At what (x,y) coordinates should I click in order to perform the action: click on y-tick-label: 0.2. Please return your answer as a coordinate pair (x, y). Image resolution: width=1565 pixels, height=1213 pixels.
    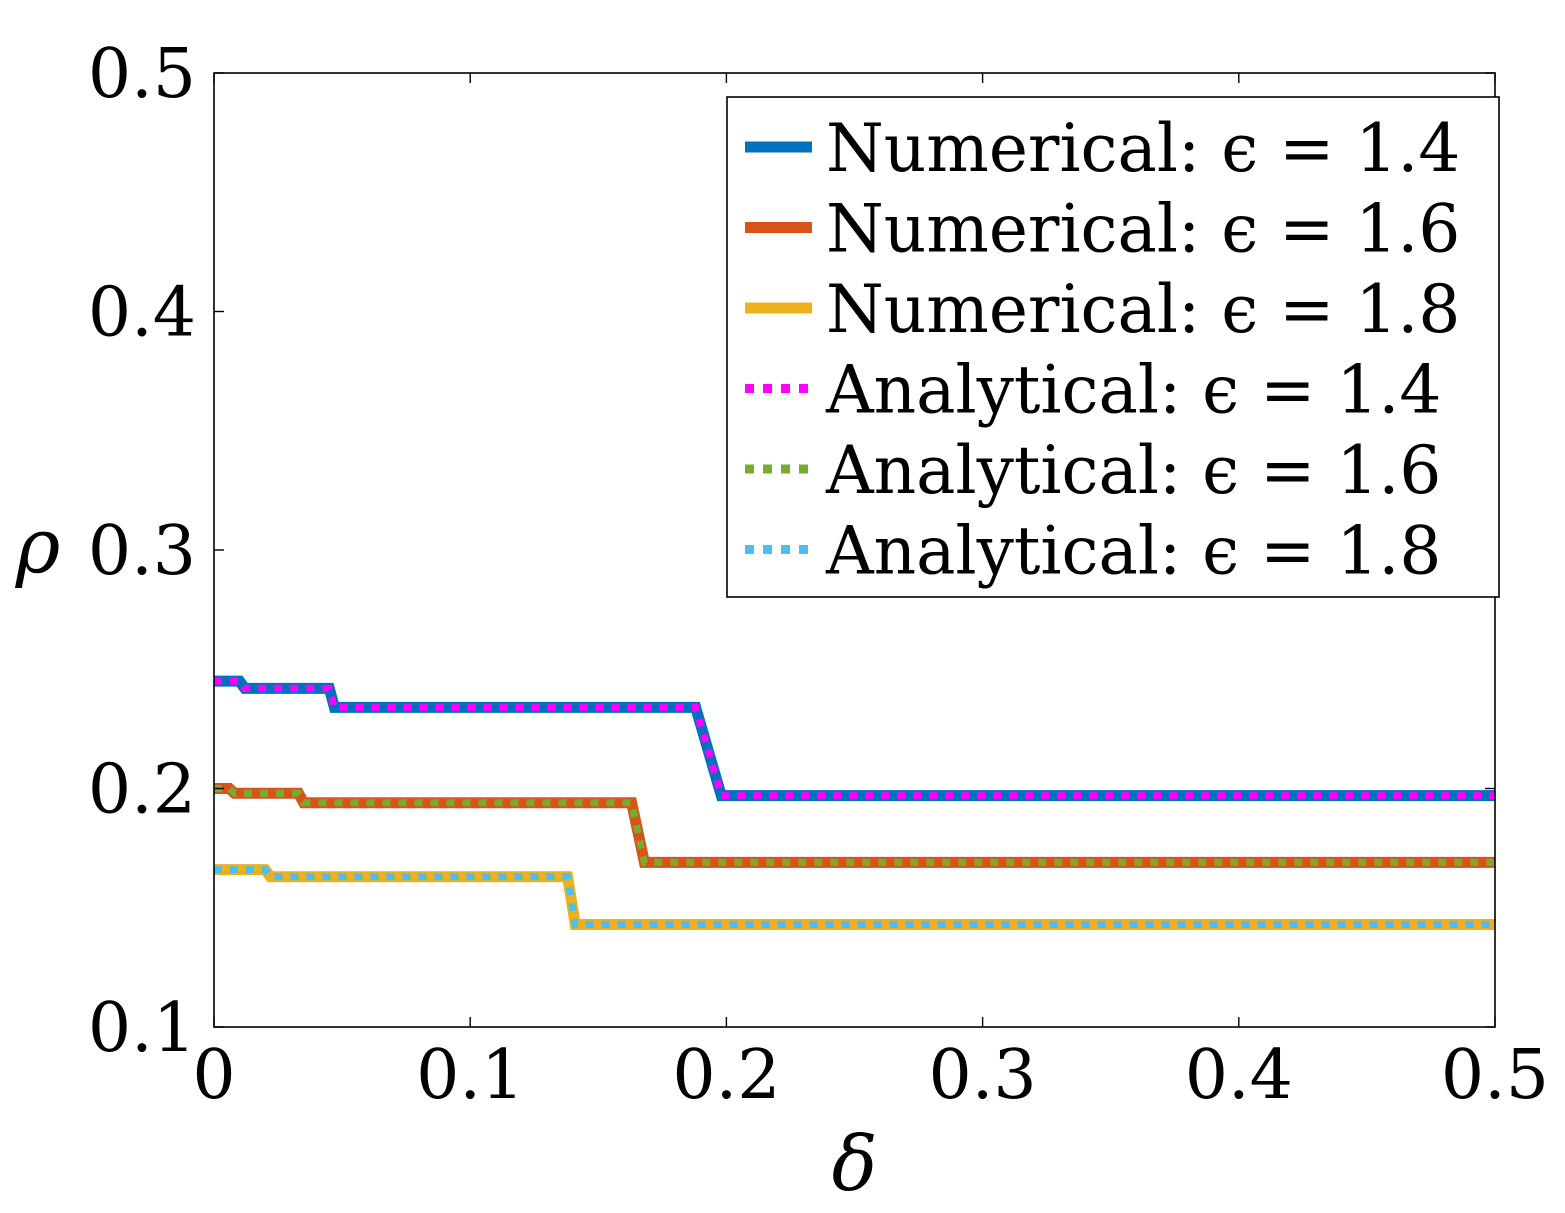
    Looking at the image, I should click on (142, 790).